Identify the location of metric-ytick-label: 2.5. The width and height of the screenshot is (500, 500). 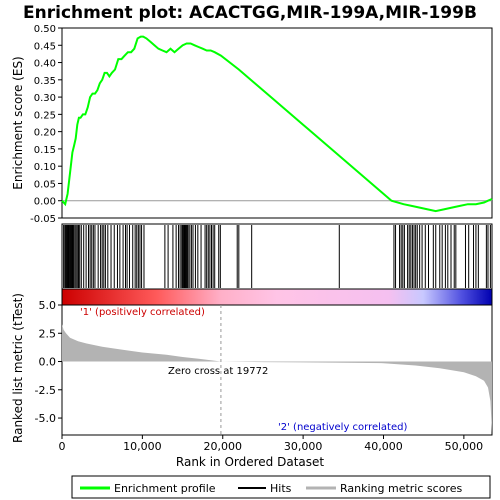
(48, 333).